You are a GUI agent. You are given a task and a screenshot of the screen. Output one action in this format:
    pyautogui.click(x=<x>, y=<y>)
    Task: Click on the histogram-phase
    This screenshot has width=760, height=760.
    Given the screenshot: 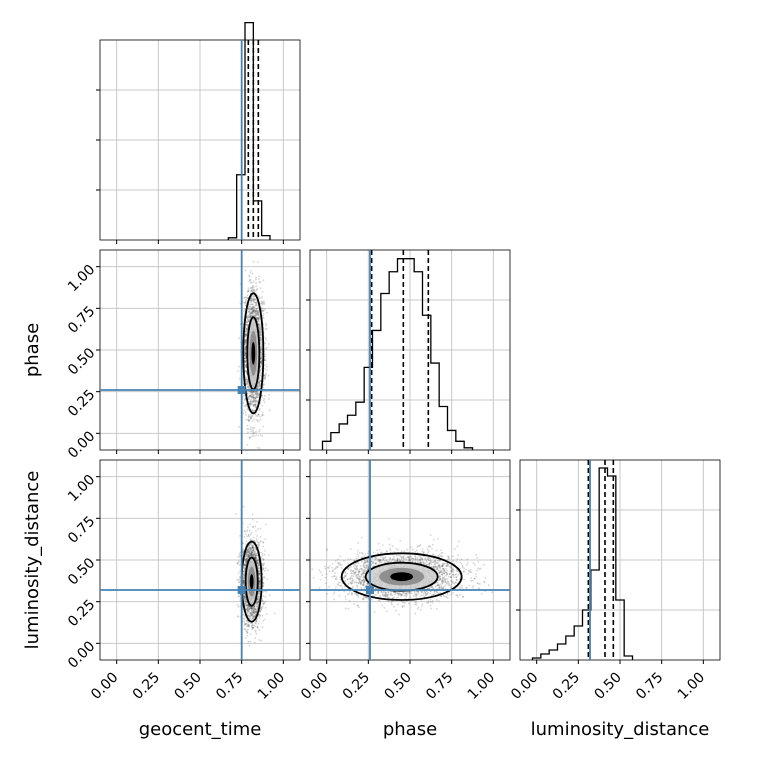 What is the action you would take?
    pyautogui.click(x=397, y=354)
    